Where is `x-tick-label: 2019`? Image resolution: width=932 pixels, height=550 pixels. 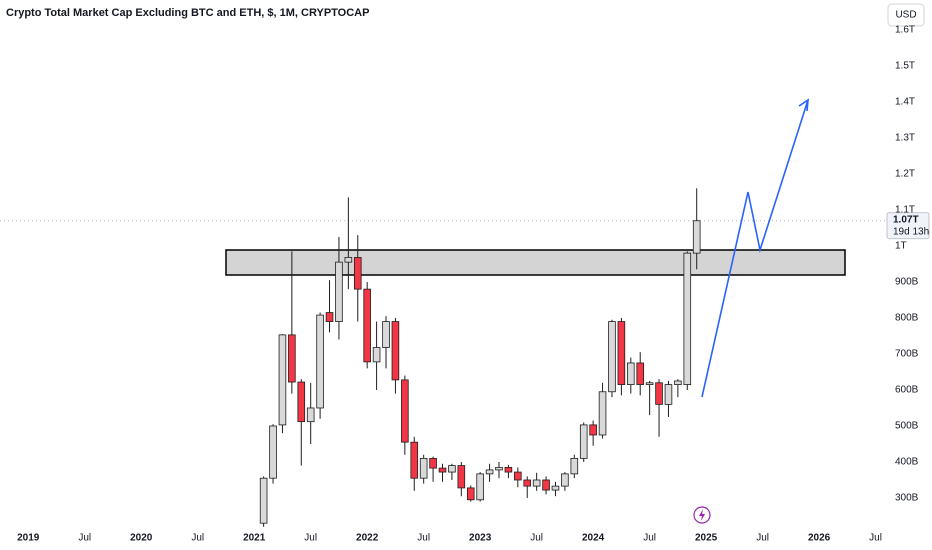
x-tick-label: 2019 is located at coordinates (28, 538).